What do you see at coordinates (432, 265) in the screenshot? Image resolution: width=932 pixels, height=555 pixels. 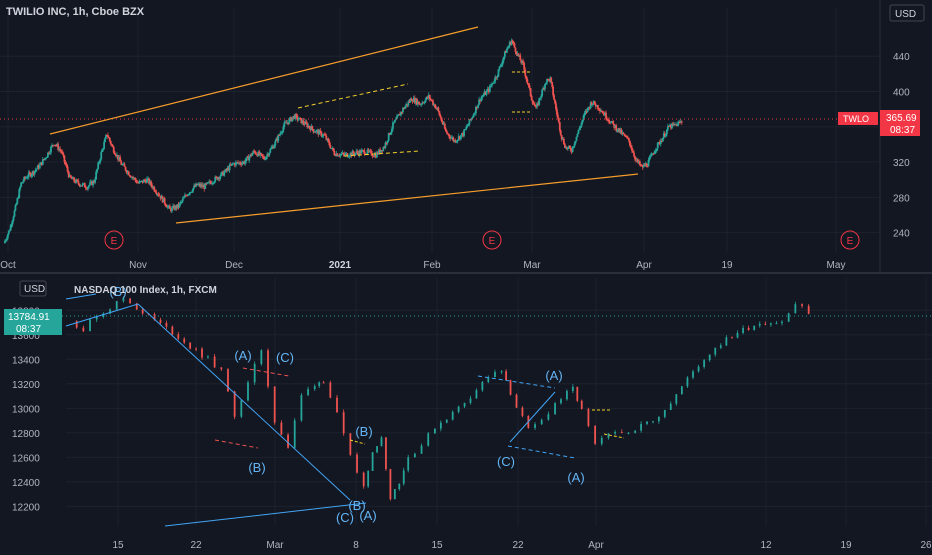 I see `x-tick-label: Feb` at bounding box center [432, 265].